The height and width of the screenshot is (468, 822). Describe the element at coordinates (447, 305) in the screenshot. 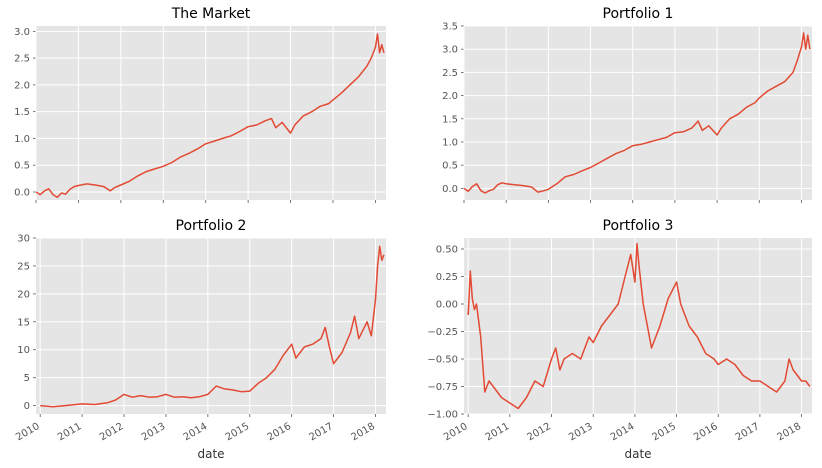

I see `y-tick-label: 0.00` at that location.